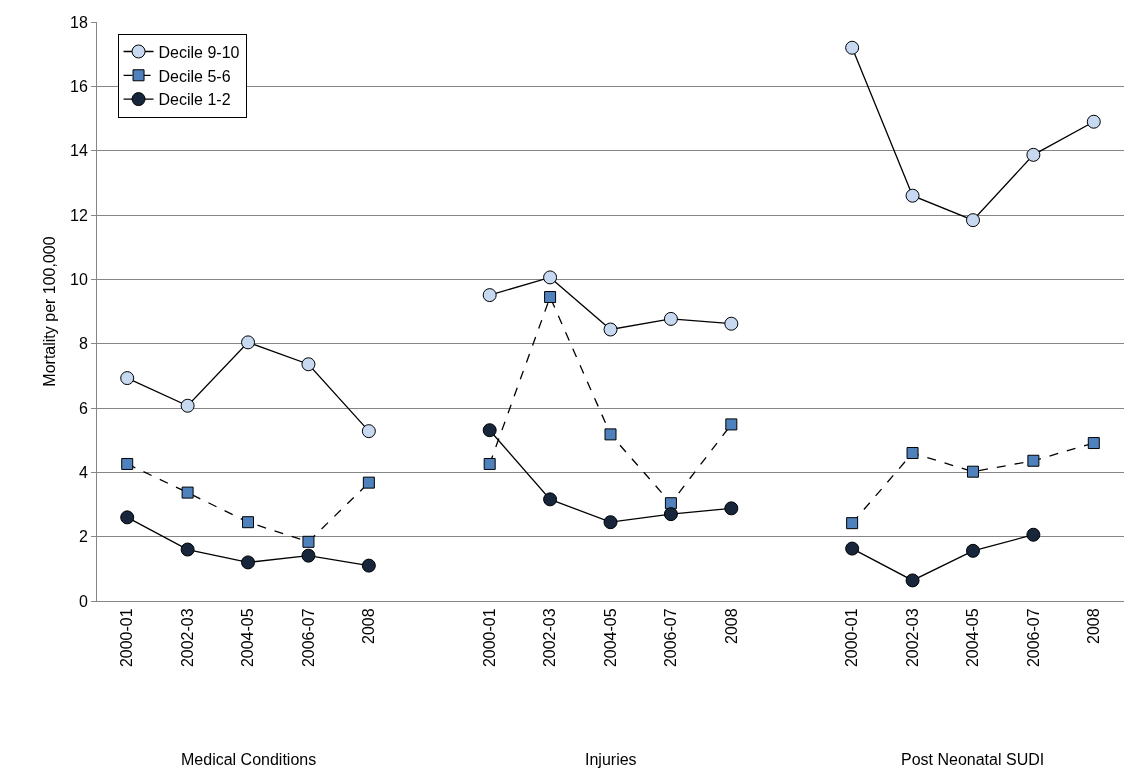 The image size is (1139, 781). Describe the element at coordinates (83, 537) in the screenshot. I see `y-tick-label: 2` at that location.